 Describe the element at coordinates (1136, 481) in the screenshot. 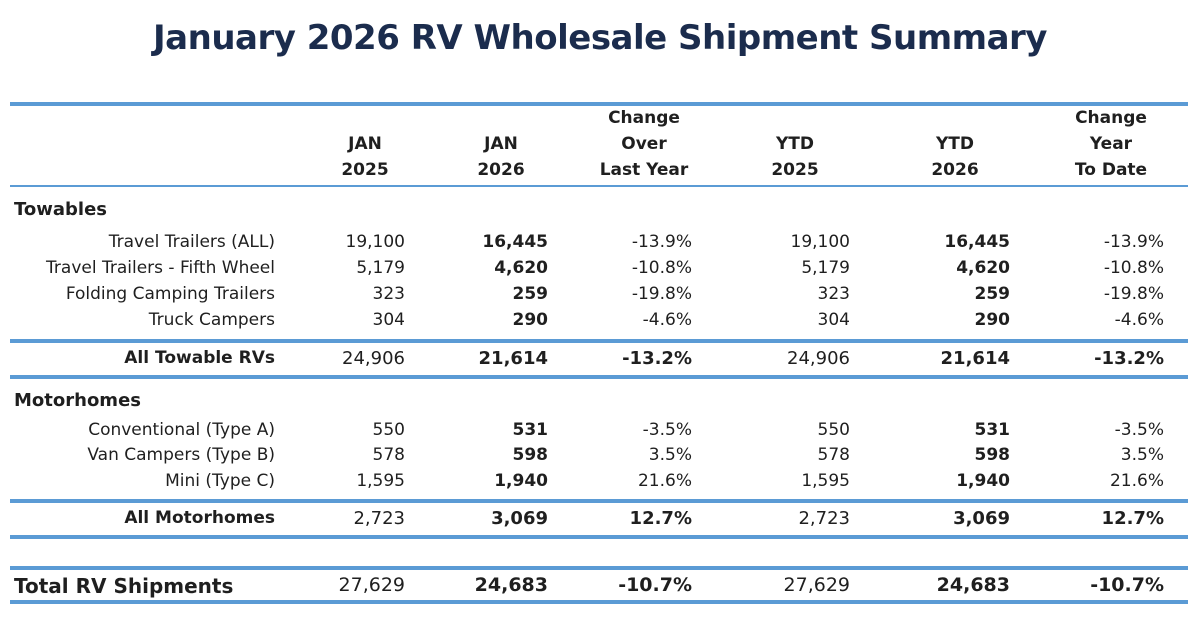

I see `cell-ytd-change: 21.6%` at that location.